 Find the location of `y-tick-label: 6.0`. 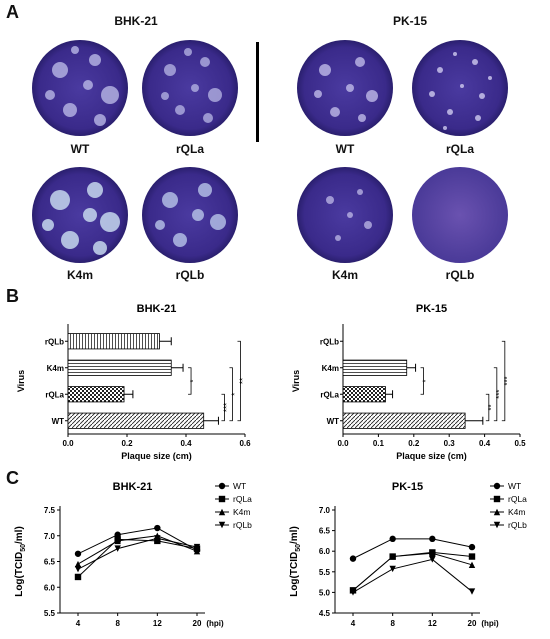

y-tick-label: 6.0 is located at coordinates (325, 551).